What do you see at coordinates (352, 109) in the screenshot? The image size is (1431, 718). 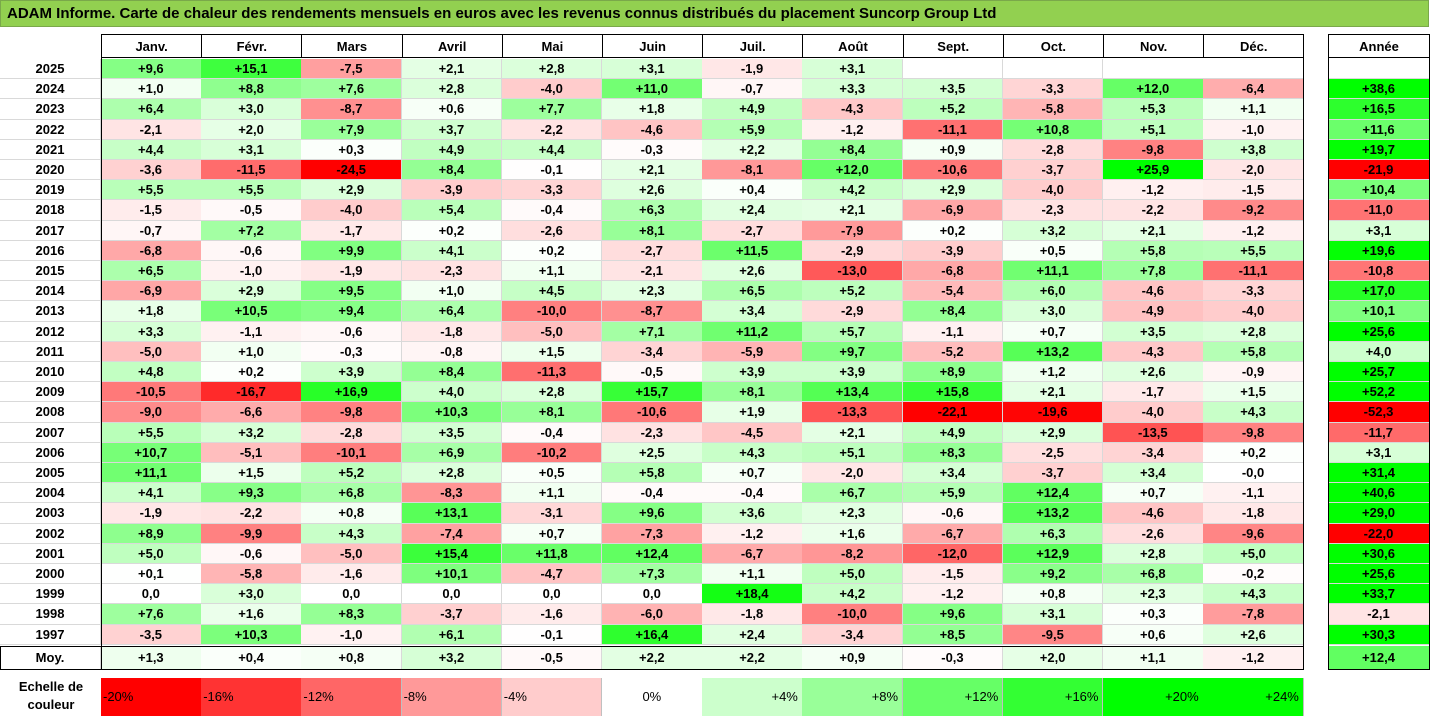 I see `heatmap-cell: -8,7` at bounding box center [352, 109].